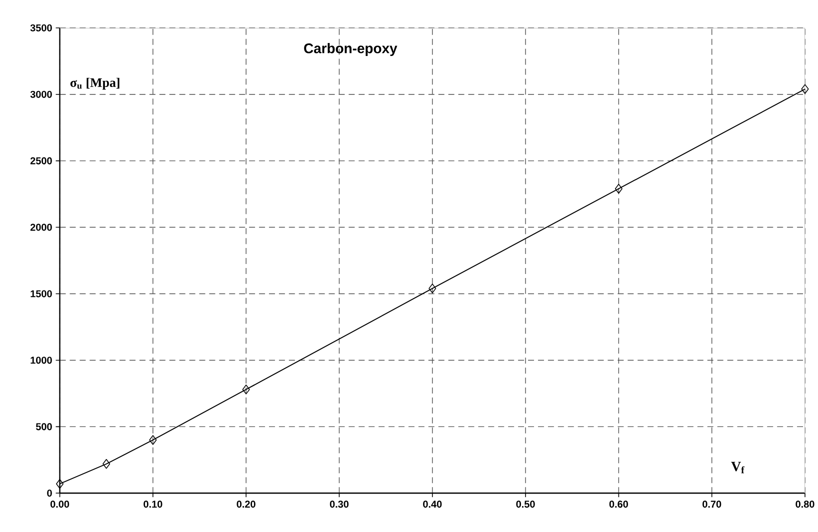  Describe the element at coordinates (805, 504) in the screenshot. I see `x-tick-label: 0.80` at that location.